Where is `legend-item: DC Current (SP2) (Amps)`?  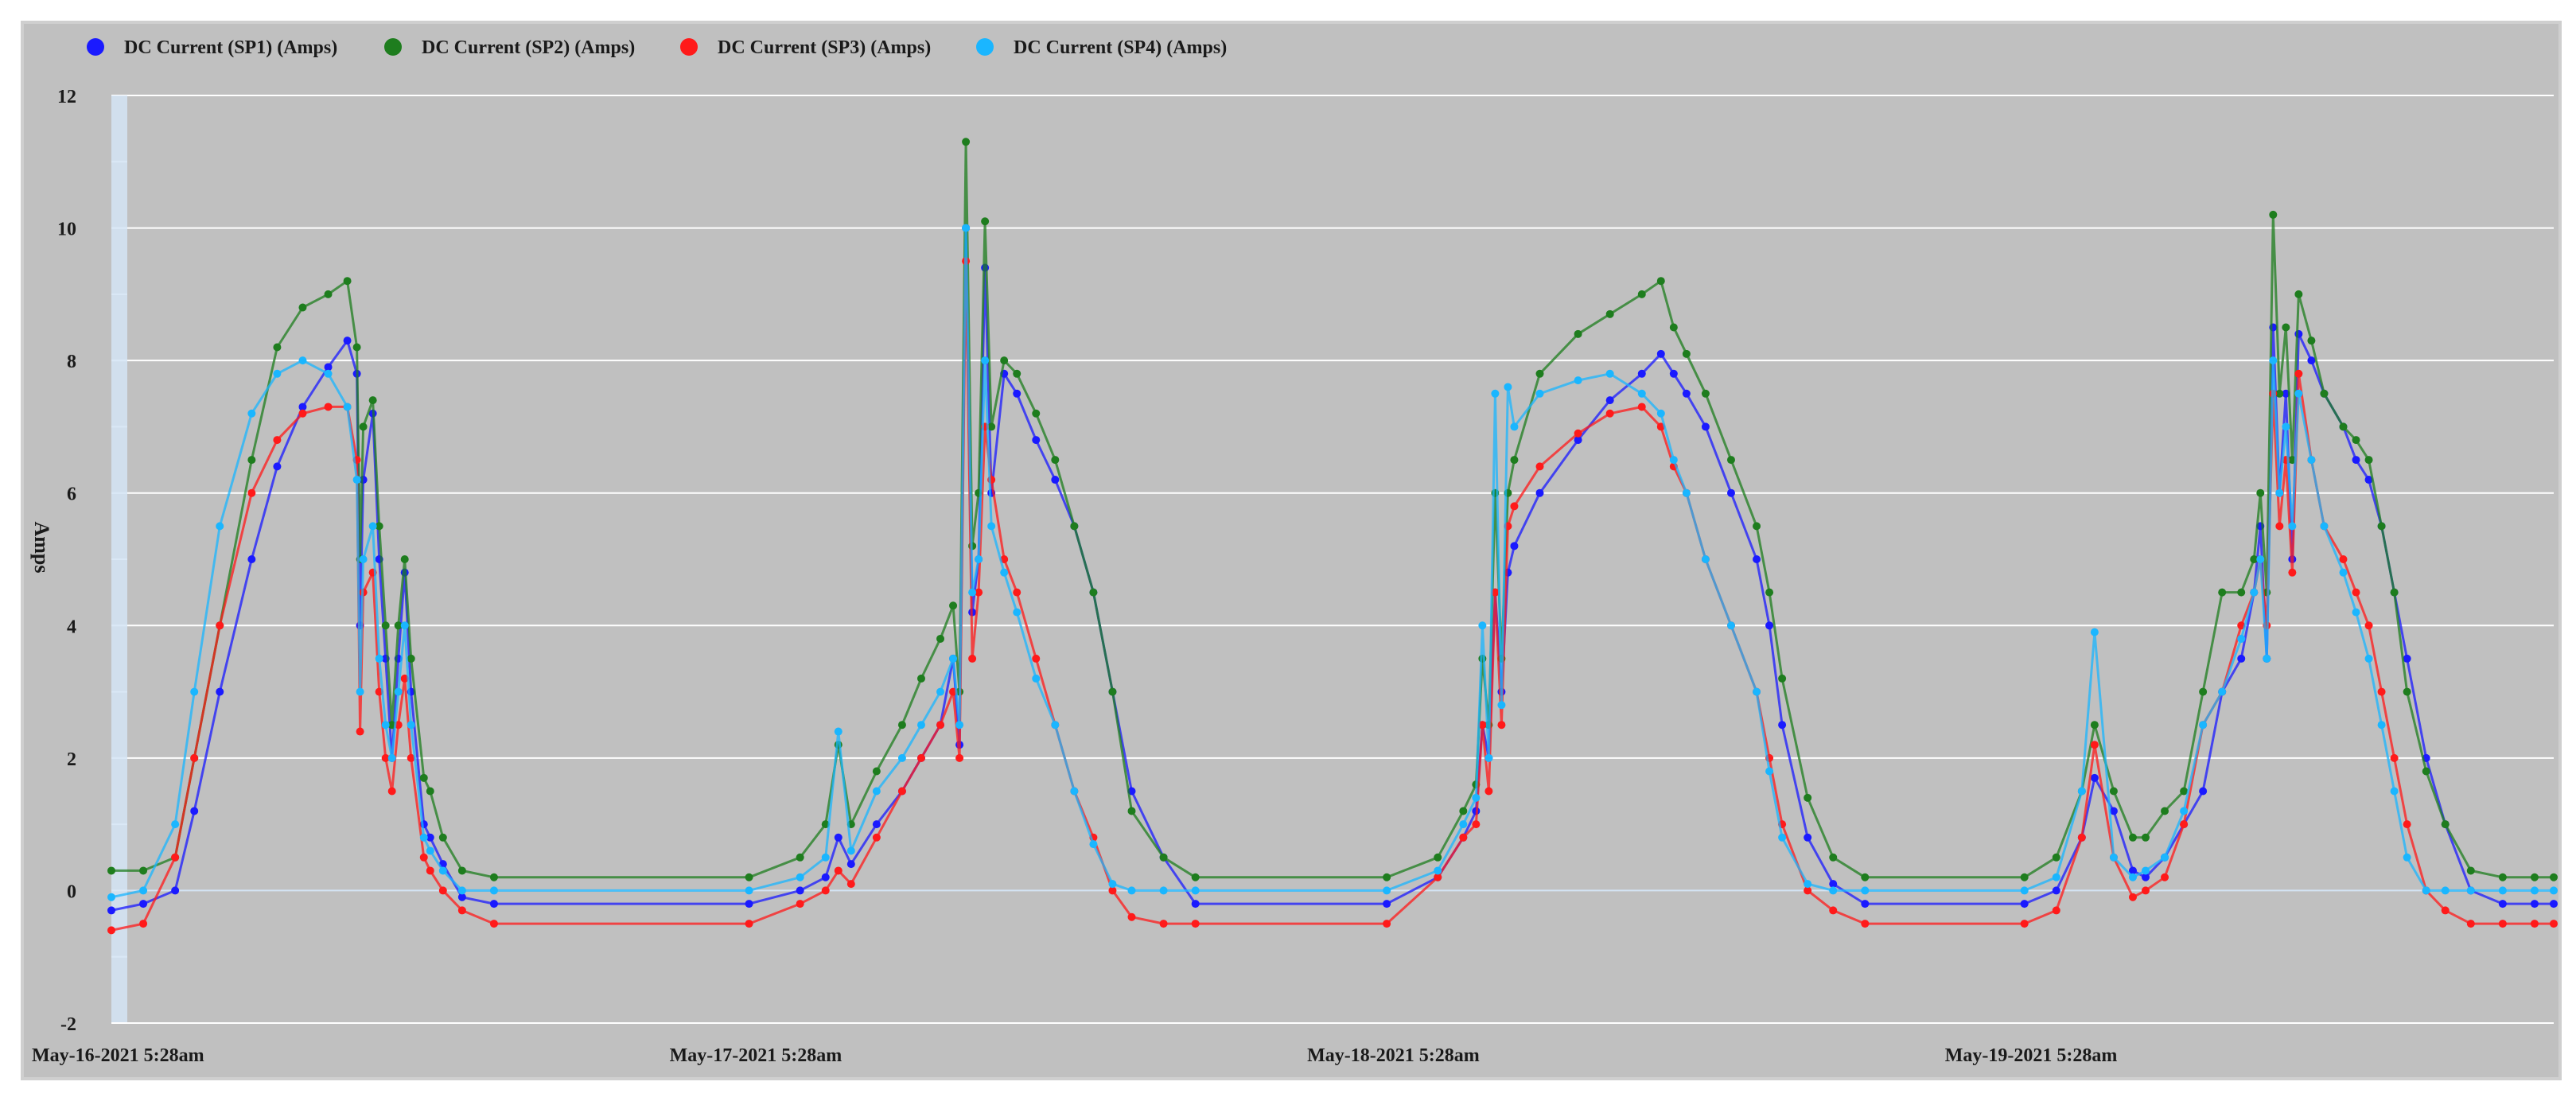
legend-item: DC Current (SP2) (Amps) is located at coordinates (510, 47).